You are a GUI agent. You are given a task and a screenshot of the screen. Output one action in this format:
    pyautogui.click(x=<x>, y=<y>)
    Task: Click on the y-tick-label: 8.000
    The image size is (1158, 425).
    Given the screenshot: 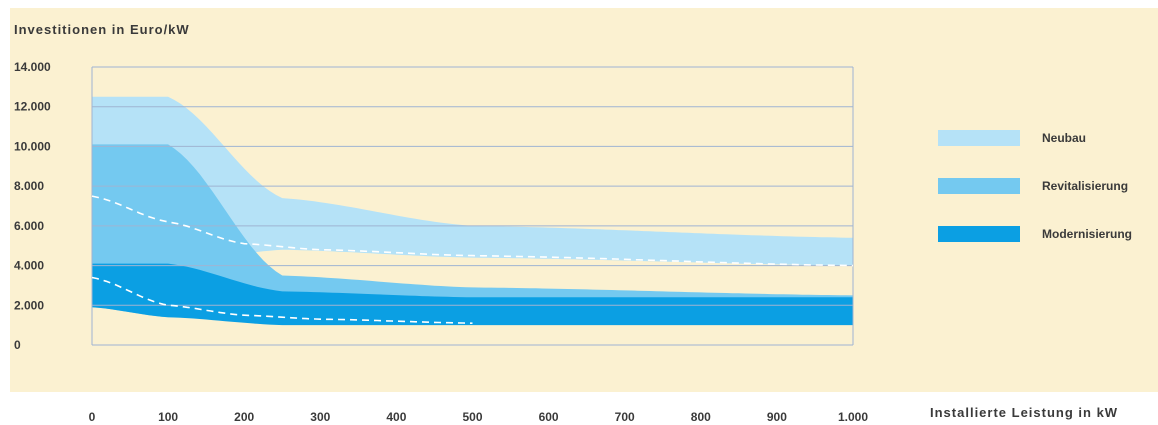 What is the action you would take?
    pyautogui.click(x=29, y=186)
    